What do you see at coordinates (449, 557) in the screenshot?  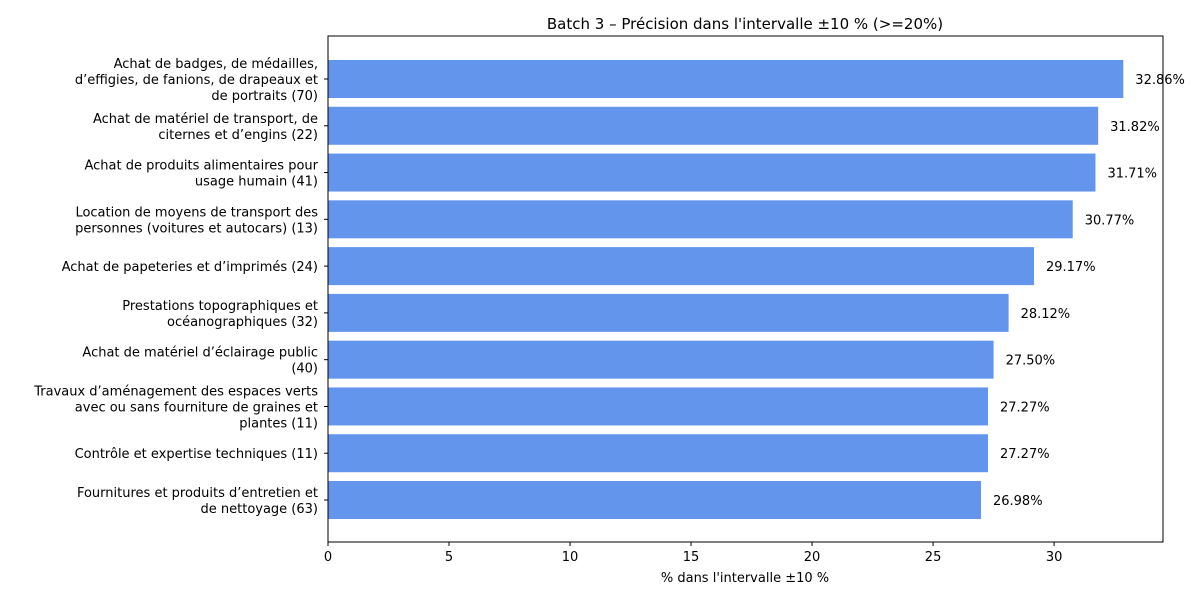 I see `x-tick-label: 5` at bounding box center [449, 557].